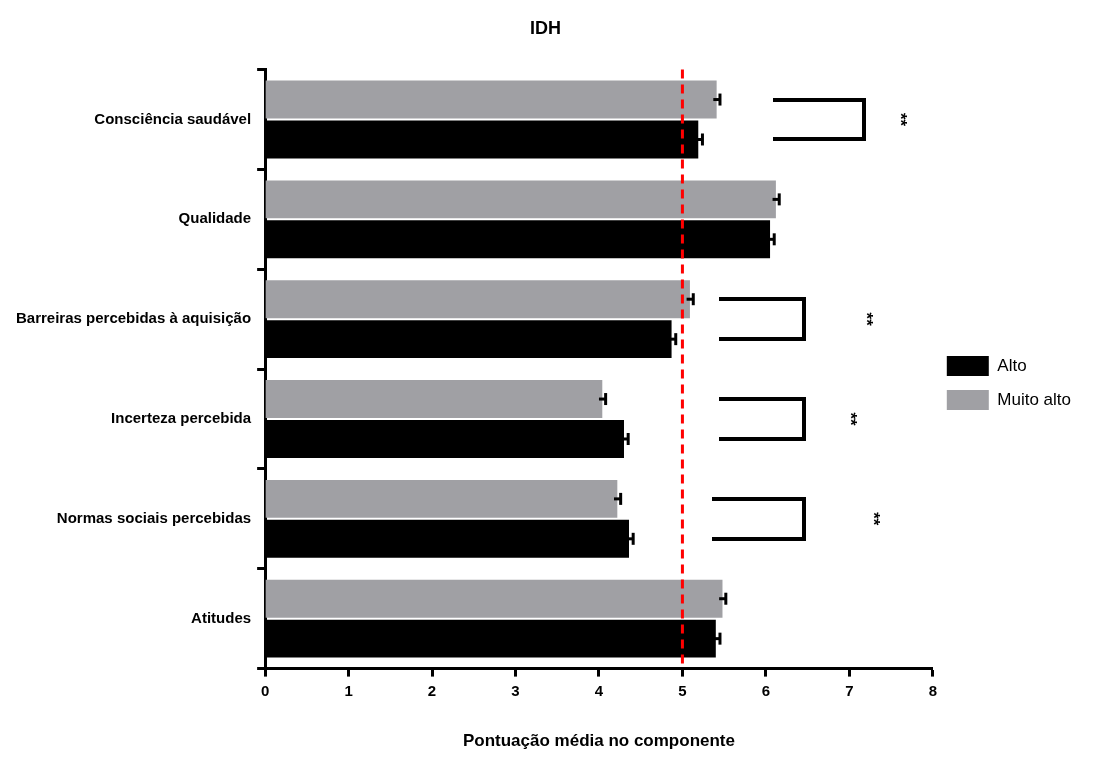 This screenshot has width=1101, height=766. What do you see at coordinates (221, 617) in the screenshot?
I see `y-tick-label: Atitudes` at bounding box center [221, 617].